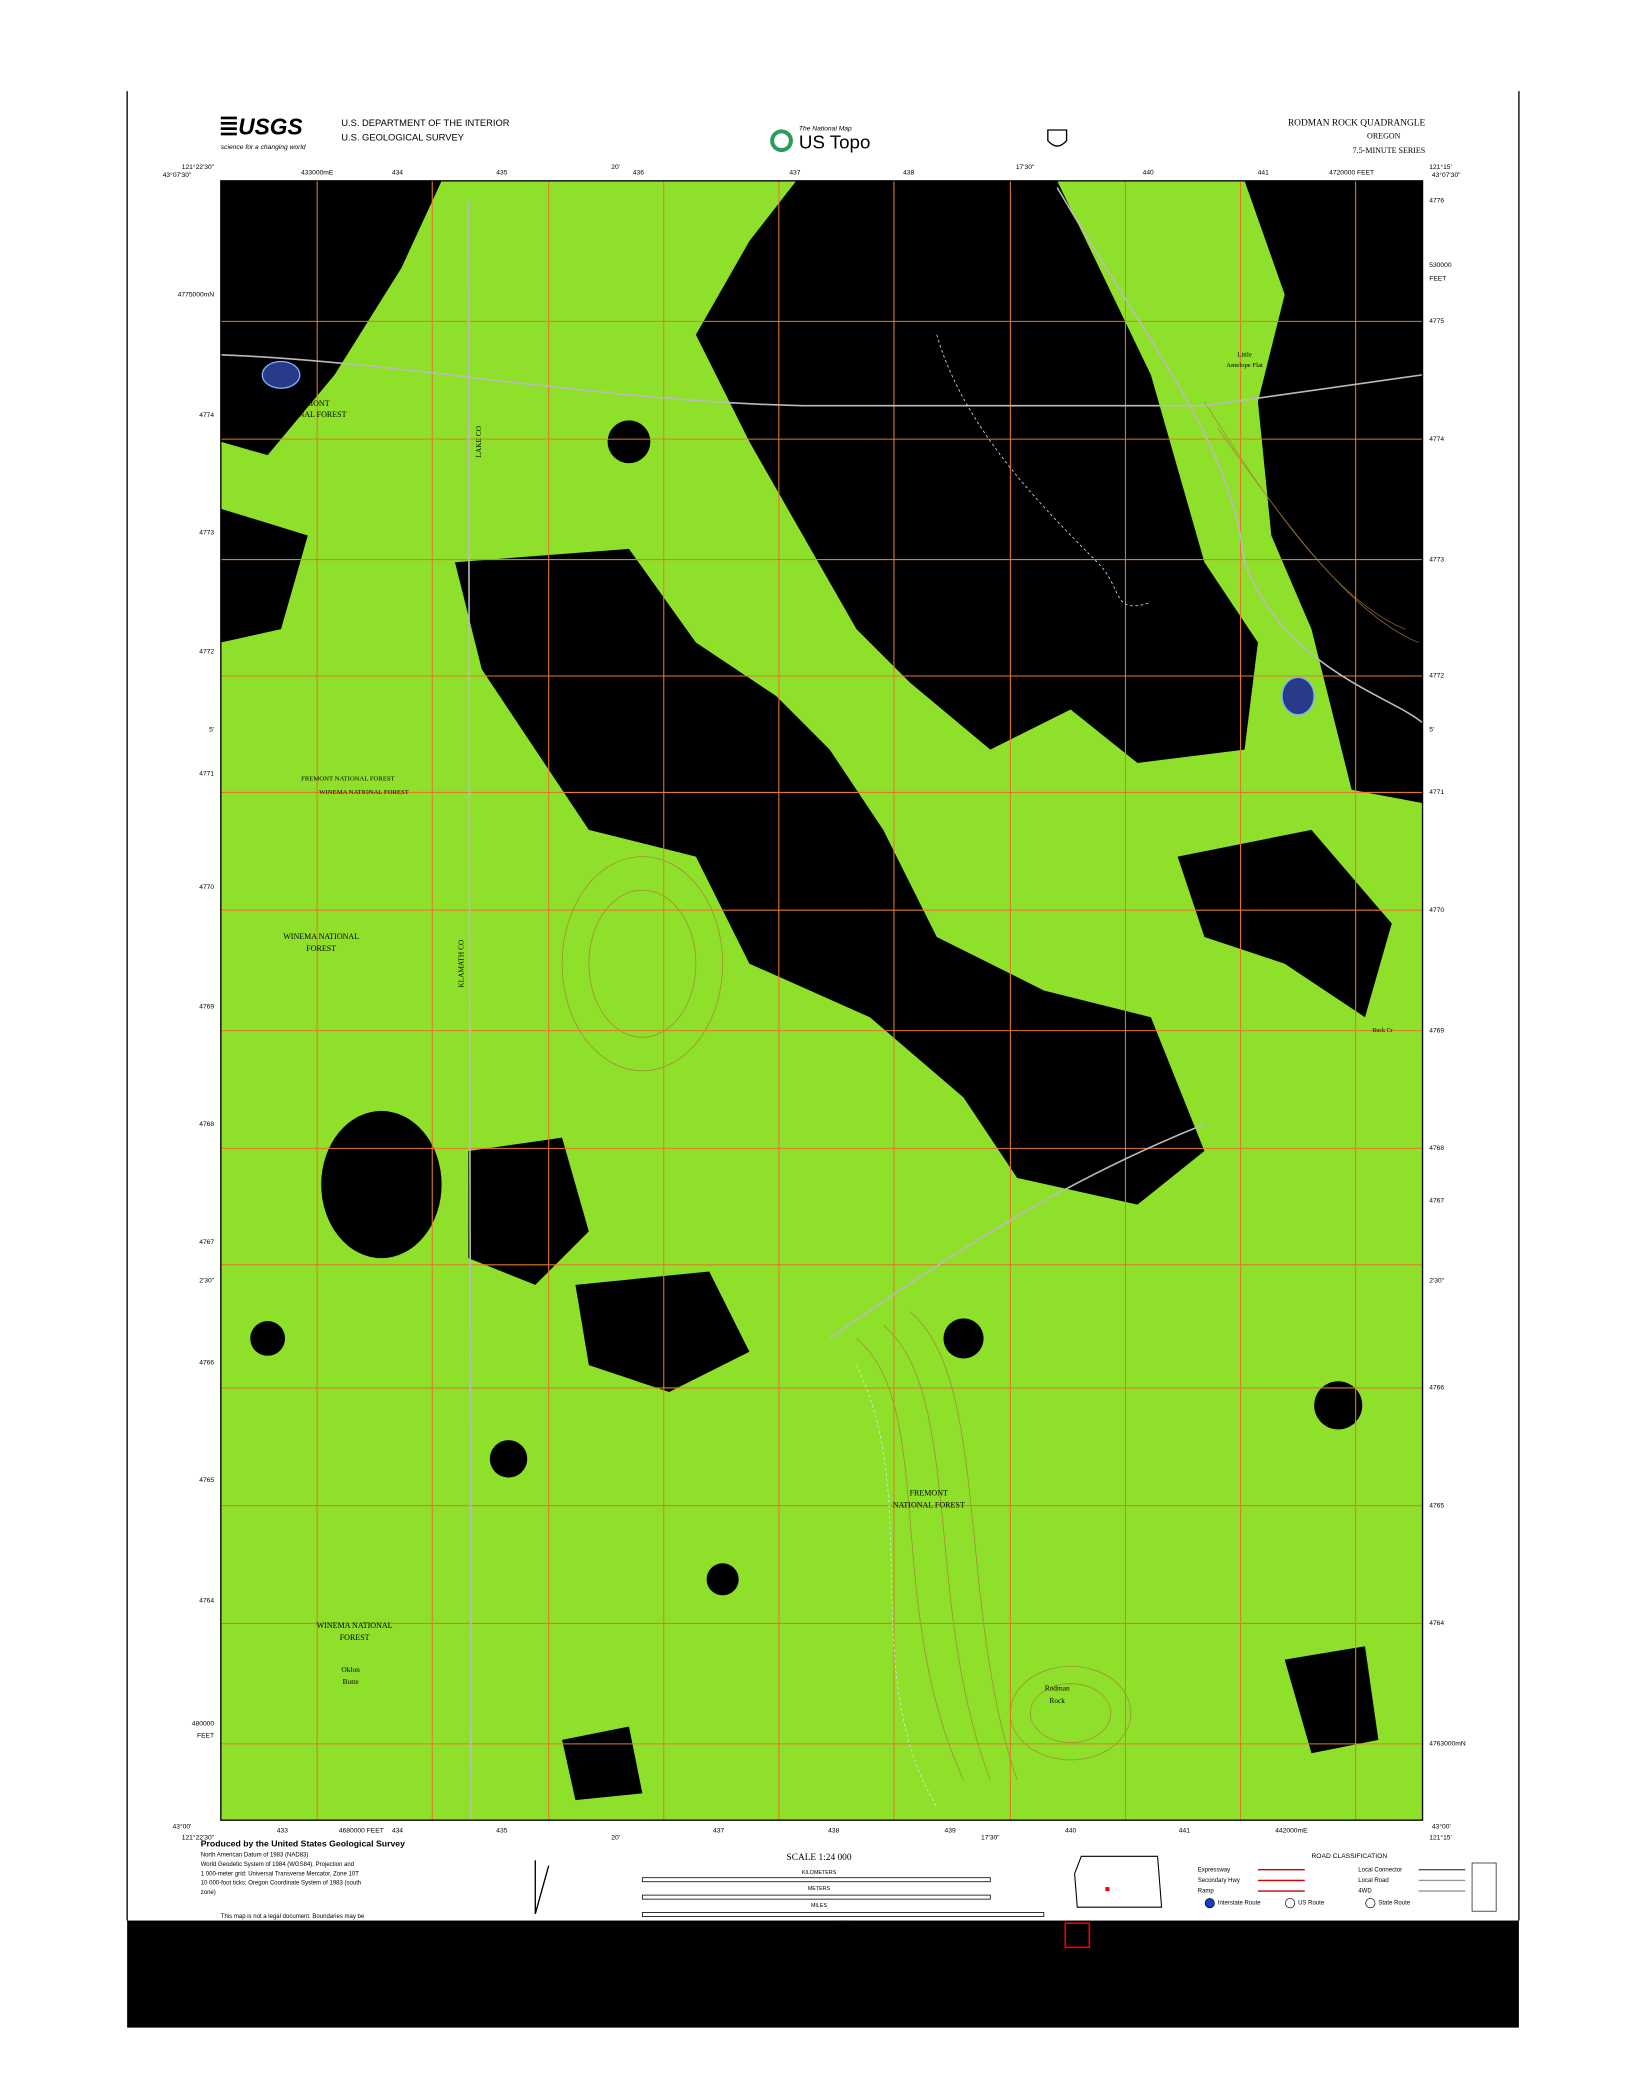 The image size is (1638, 2088). Describe the element at coordinates (206, 887) in the screenshot. I see `coordinate-label: 4770` at that location.